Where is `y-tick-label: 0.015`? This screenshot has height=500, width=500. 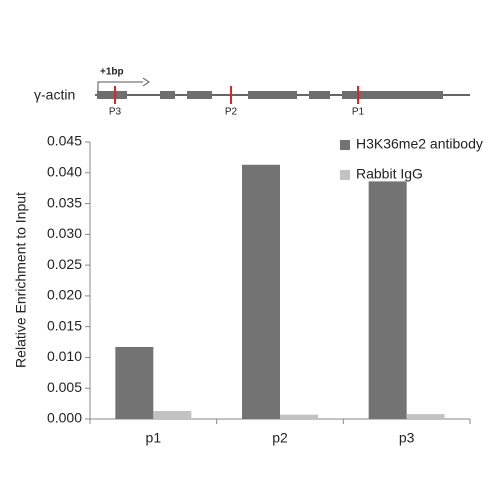 y-tick-label: 0.015 is located at coordinates (64, 325).